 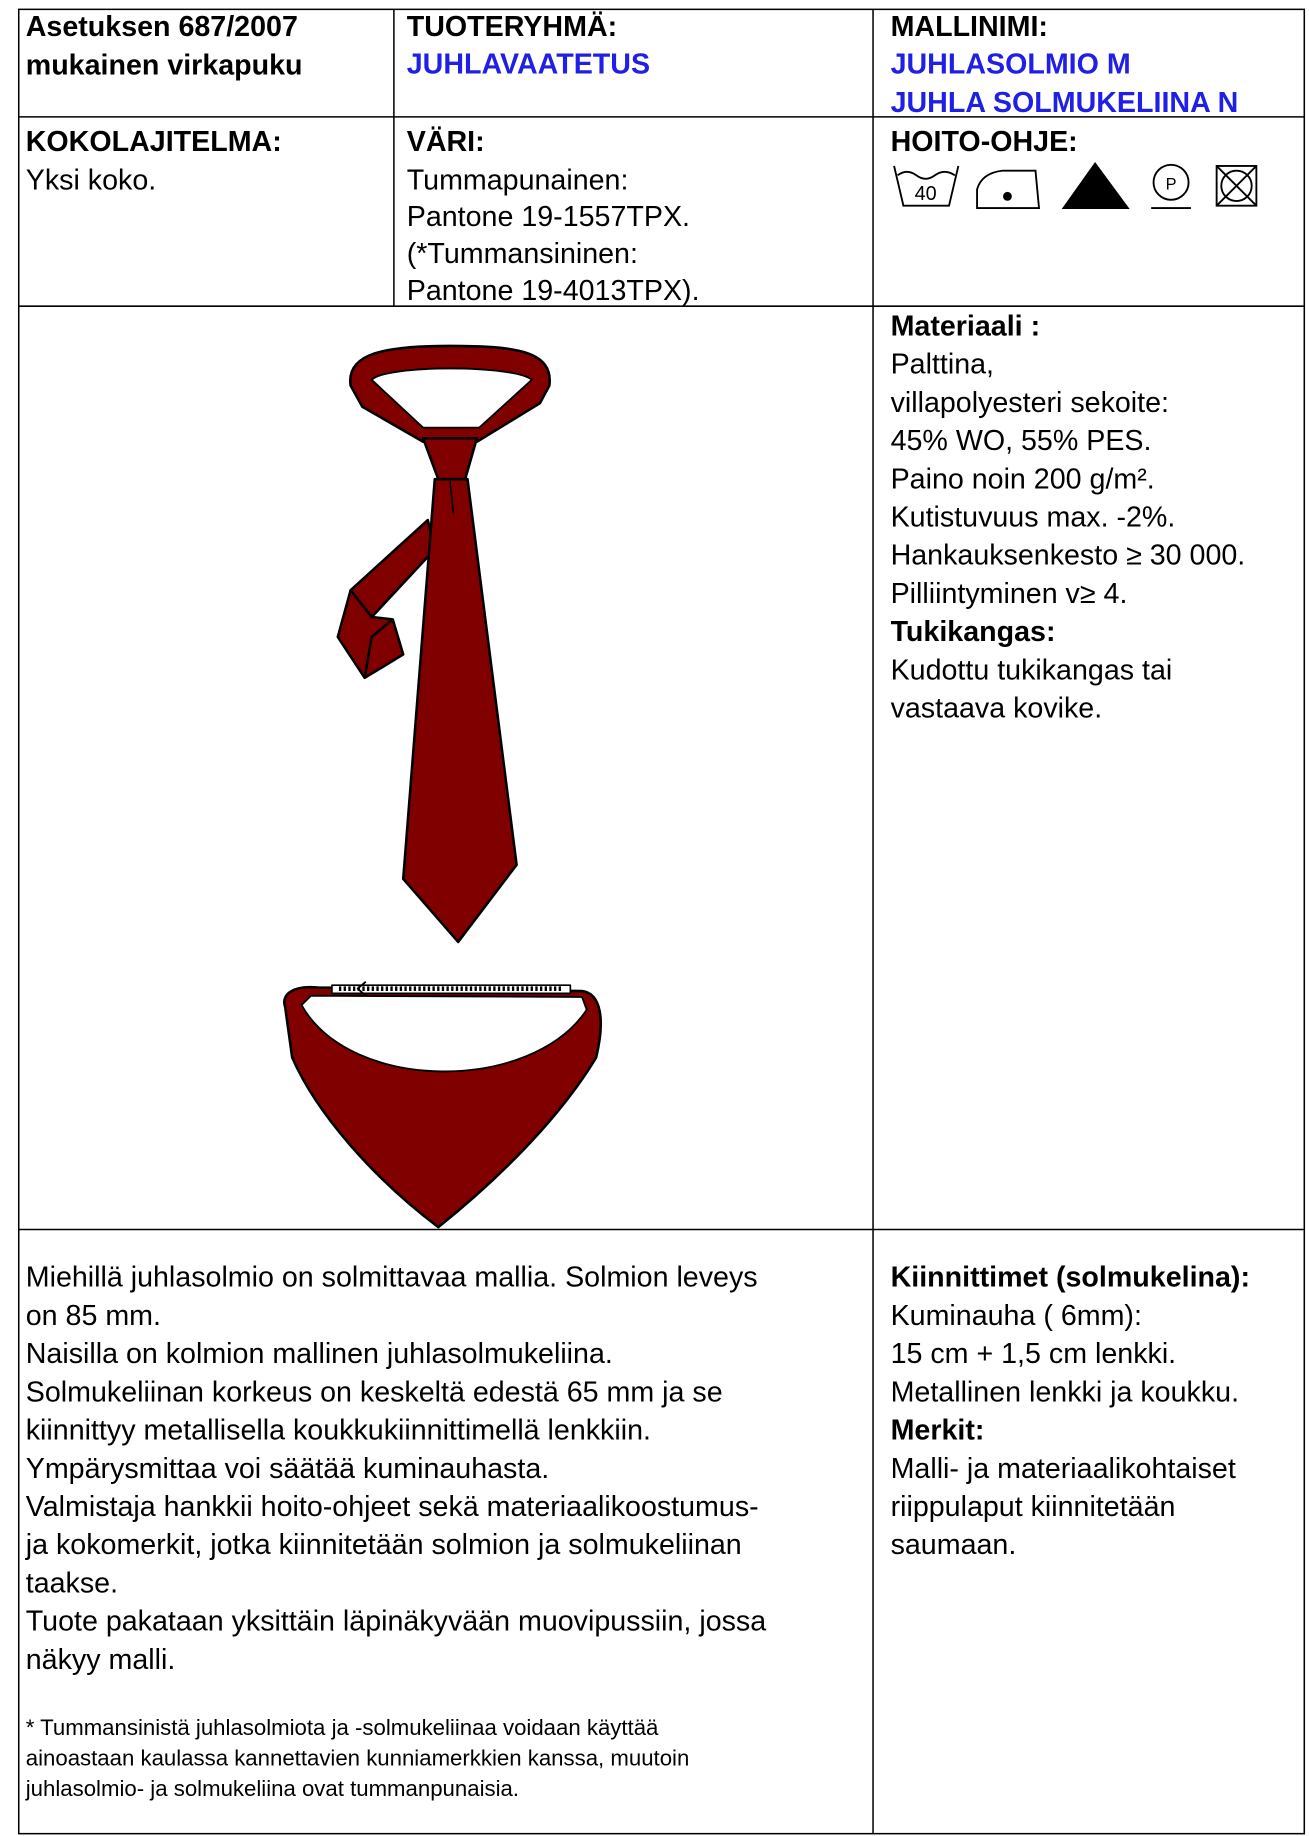 I want to click on text-line: TUOTERYHMÄ:, so click(x=512, y=26).